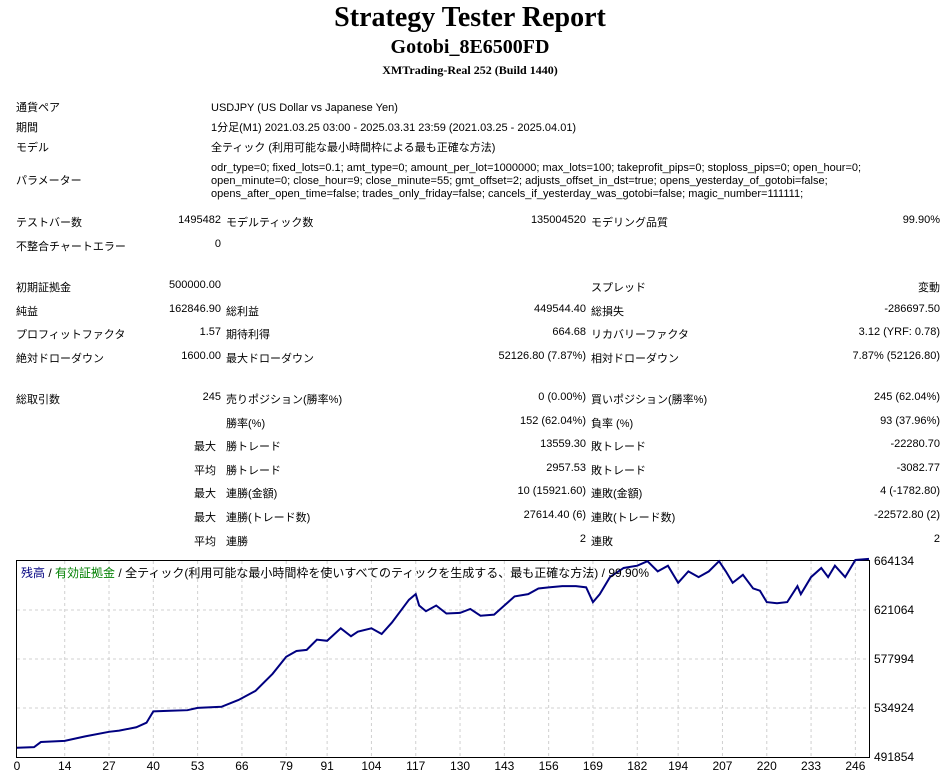 This screenshot has height=783, width=940. I want to click on label-short-pos: 売りポジション(勝率%), so click(284, 400).